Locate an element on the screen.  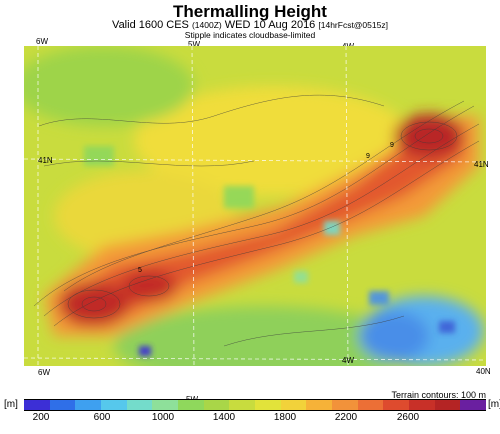
lon-label-bottom-6w: 6W is located at coordinates (44, 372).